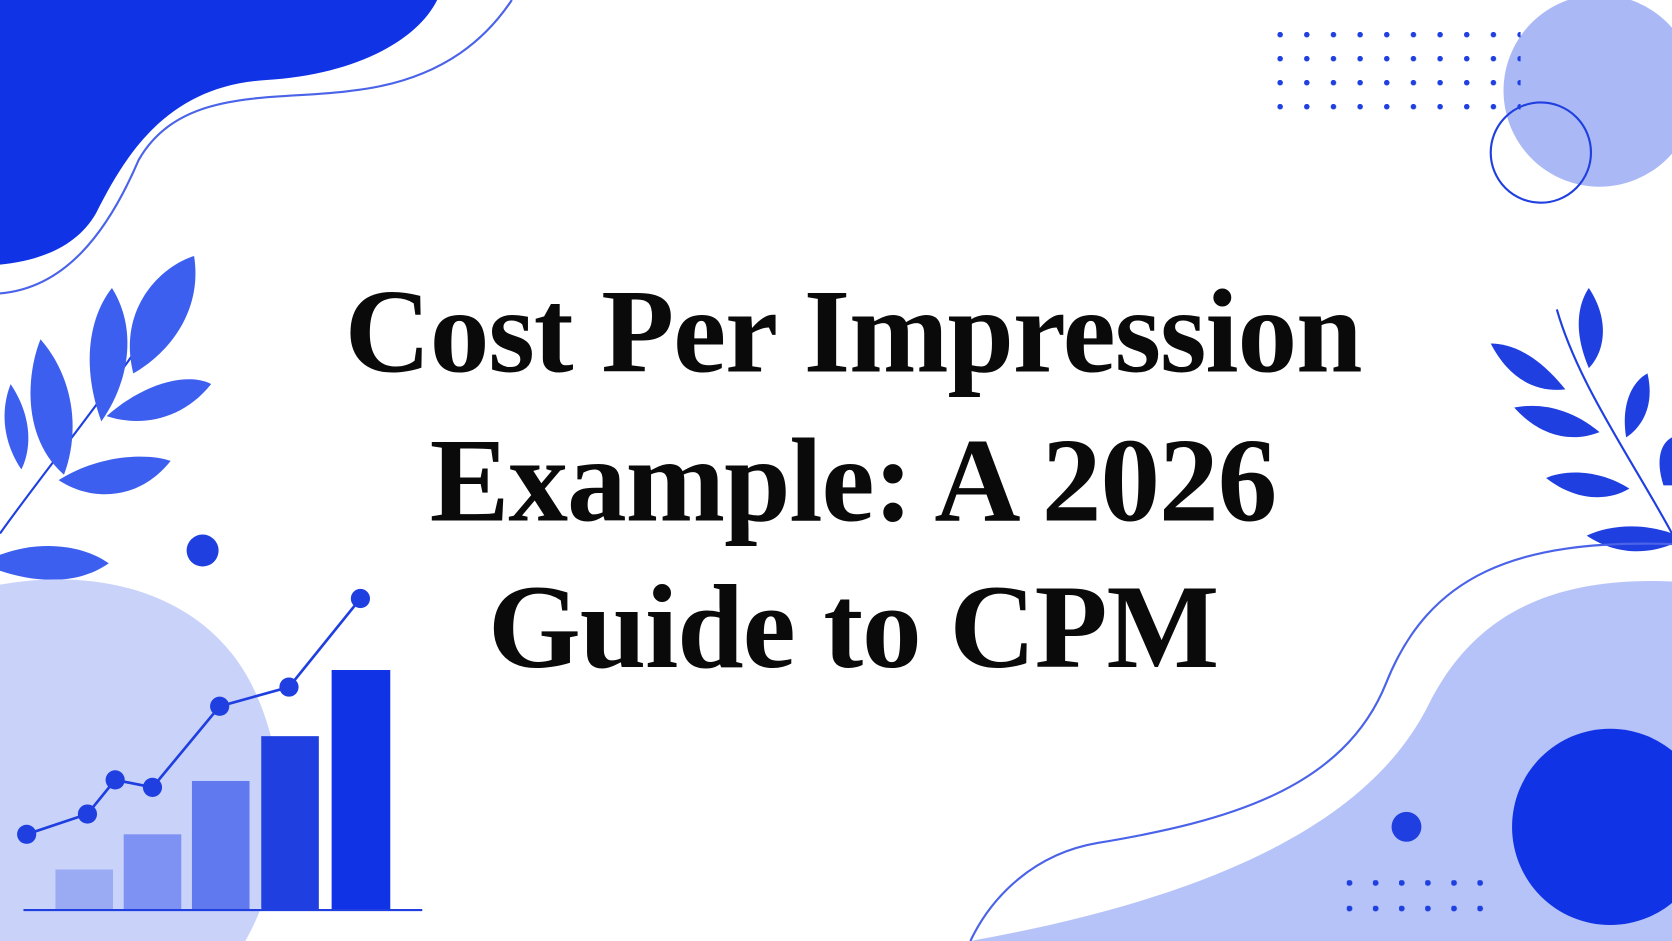 This screenshot has height=941, width=1672. Describe the element at coordinates (853, 331) in the screenshot. I see `title-line: Cost Per Impression` at that location.